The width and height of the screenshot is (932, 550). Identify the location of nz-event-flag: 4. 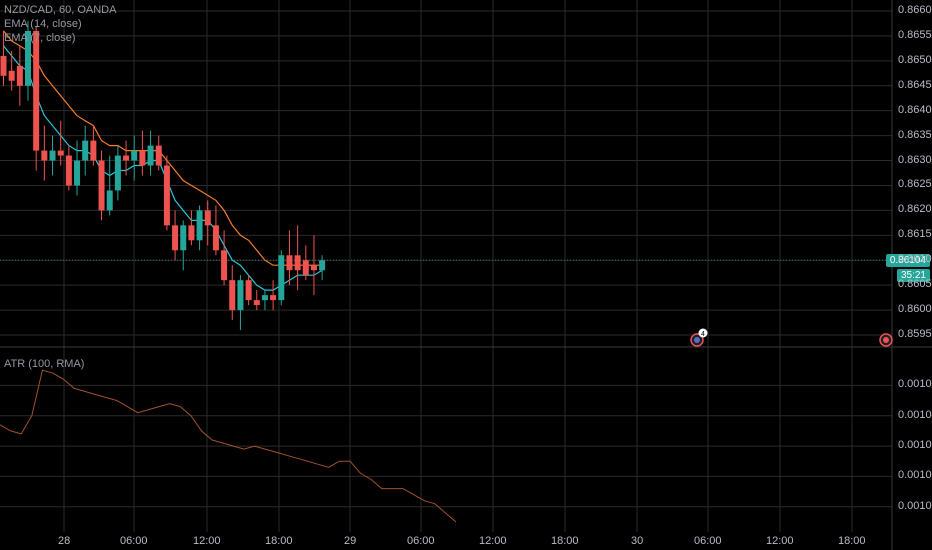
(699, 337).